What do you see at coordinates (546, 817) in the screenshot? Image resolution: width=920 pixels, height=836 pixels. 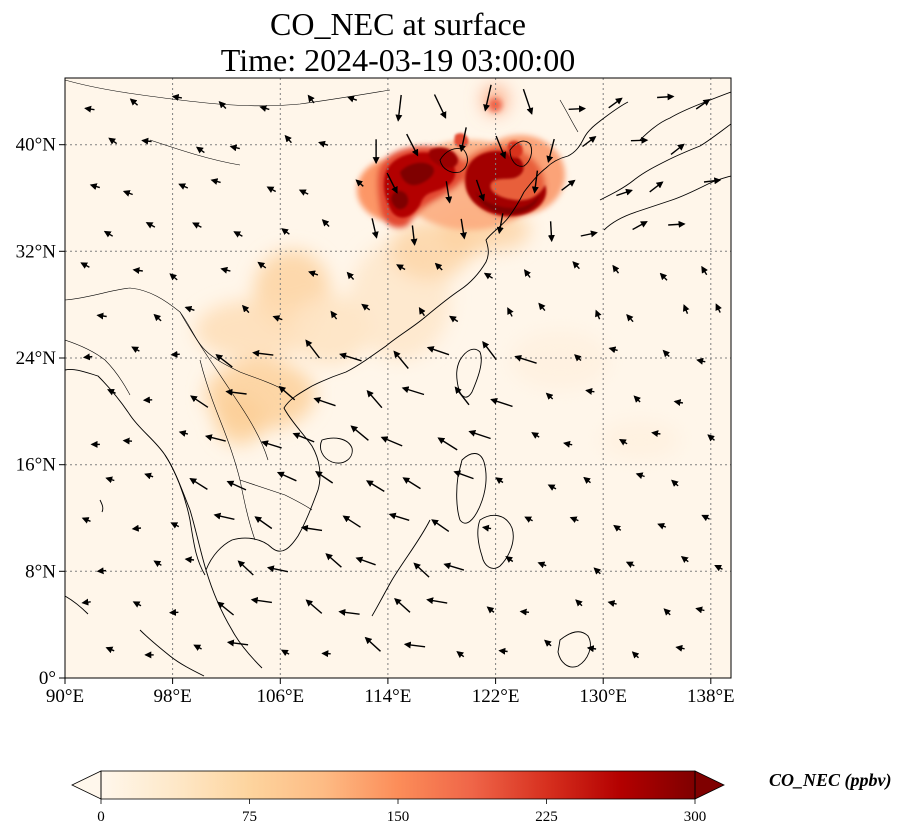 I see `colorbar-tick-label: 225` at bounding box center [546, 817].